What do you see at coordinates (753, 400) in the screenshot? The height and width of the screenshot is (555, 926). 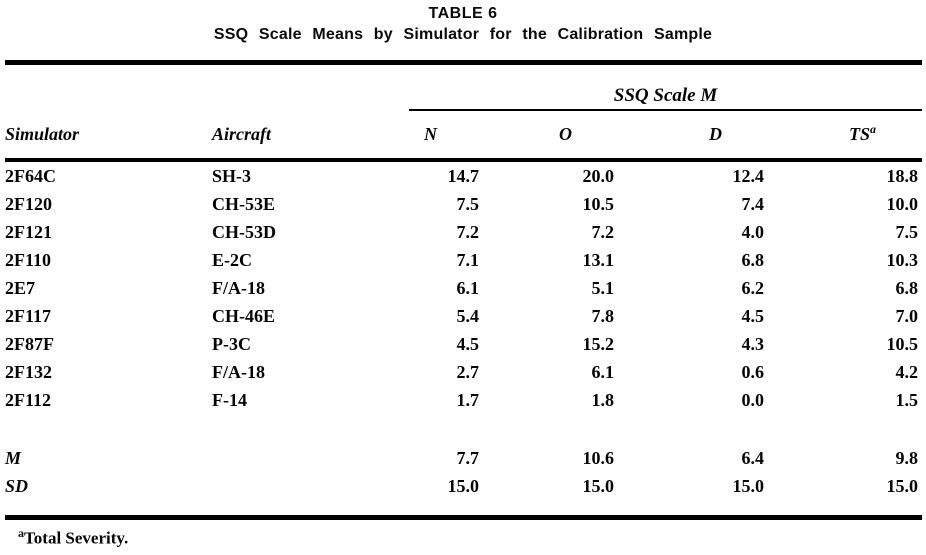 I see `cell-d: 0.0` at bounding box center [753, 400].